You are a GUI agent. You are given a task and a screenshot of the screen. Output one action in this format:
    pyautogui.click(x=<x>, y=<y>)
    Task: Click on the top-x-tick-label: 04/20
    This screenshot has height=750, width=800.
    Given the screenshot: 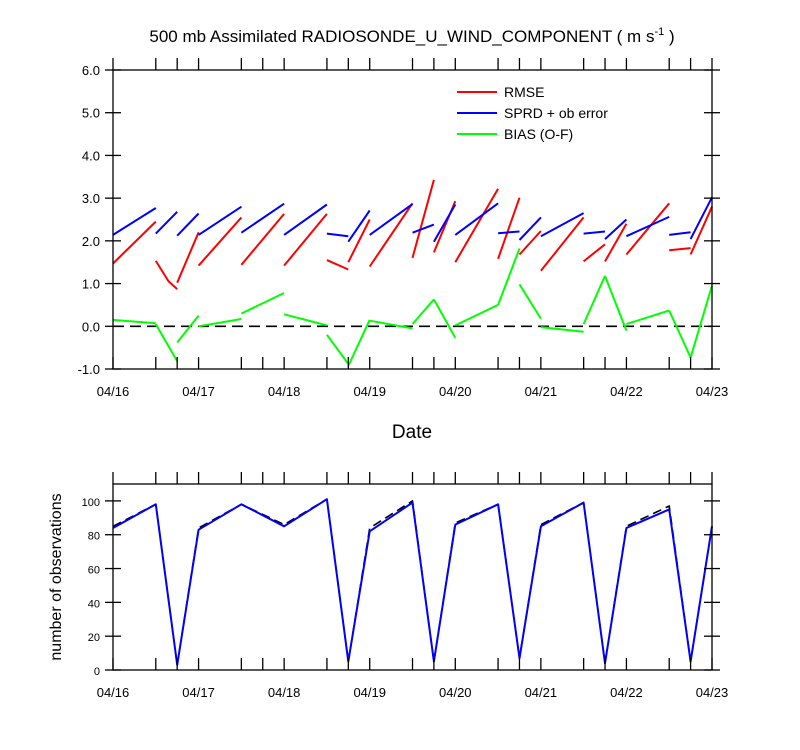 What is the action you would take?
    pyautogui.click(x=455, y=391)
    